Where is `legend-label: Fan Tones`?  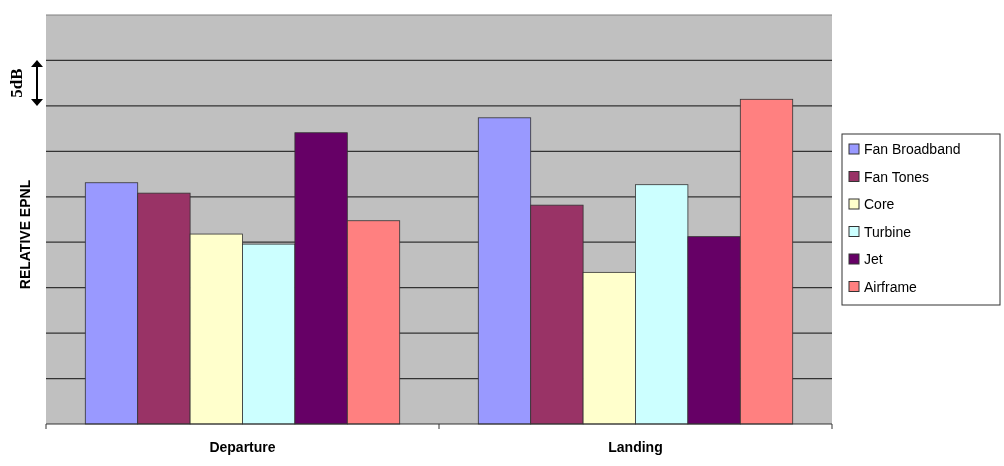 legend-label: Fan Tones is located at coordinates (897, 176).